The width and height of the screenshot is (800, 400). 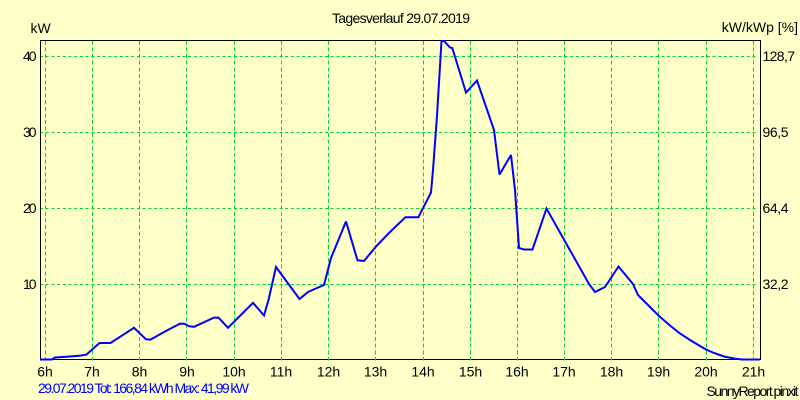 I want to click on svg-text: SunnyReport pinxit, so click(x=753, y=391).